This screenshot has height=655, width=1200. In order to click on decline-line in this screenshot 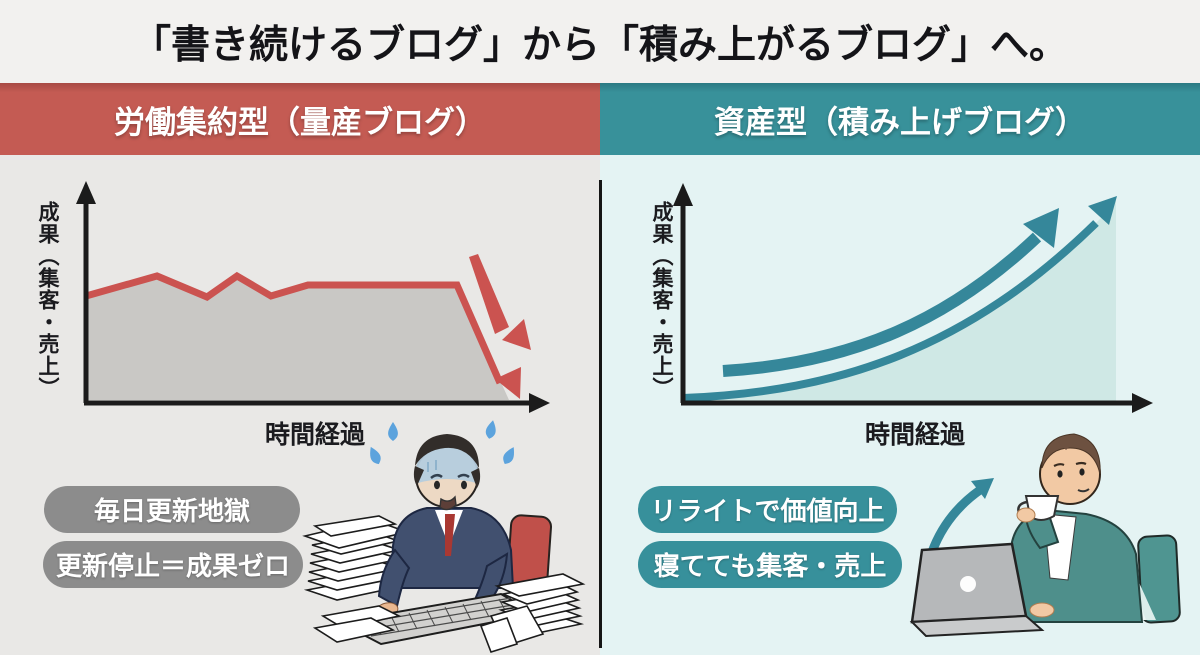, I will do `click(294, 328)`.